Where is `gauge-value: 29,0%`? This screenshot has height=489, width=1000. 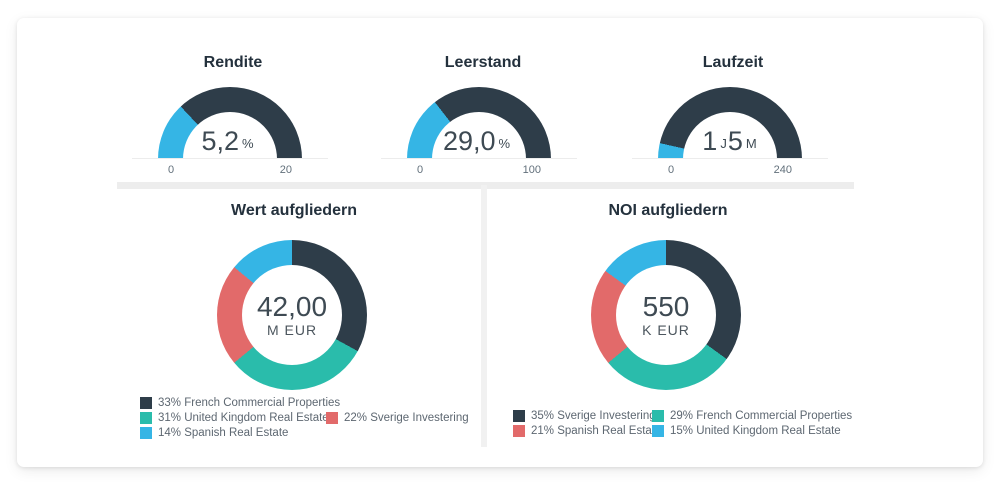
gauge-value: 29,0% is located at coordinates (479, 141).